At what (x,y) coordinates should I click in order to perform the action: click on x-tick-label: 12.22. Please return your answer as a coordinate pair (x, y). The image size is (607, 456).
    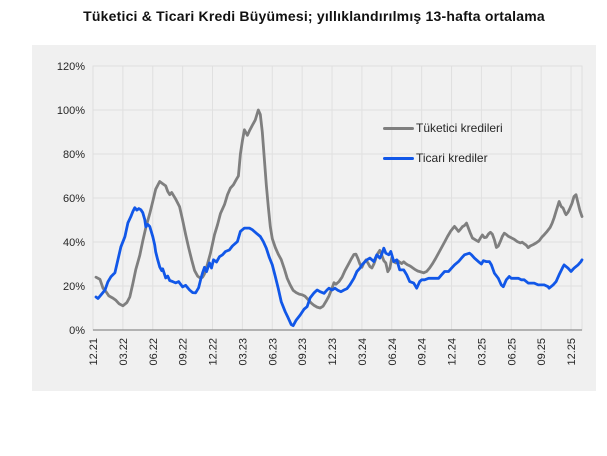
    Looking at the image, I should click on (214, 352).